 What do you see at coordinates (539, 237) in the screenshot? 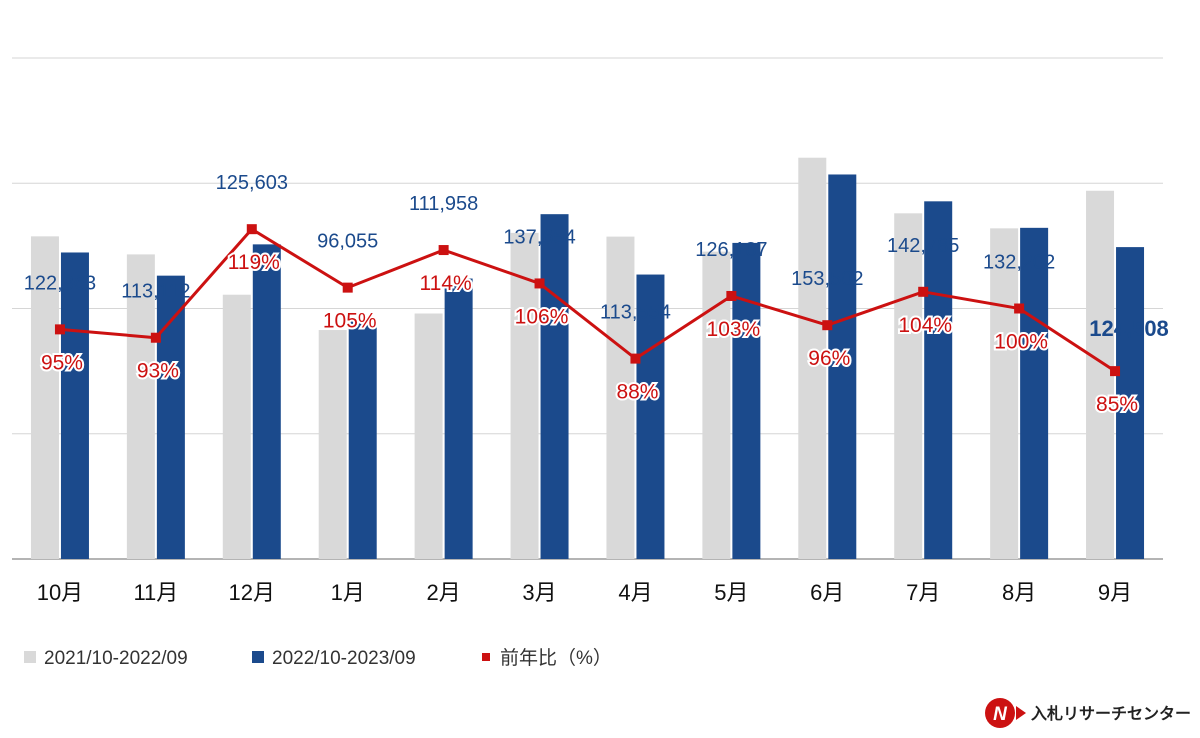
I see `value-label: 137,654` at bounding box center [539, 237].